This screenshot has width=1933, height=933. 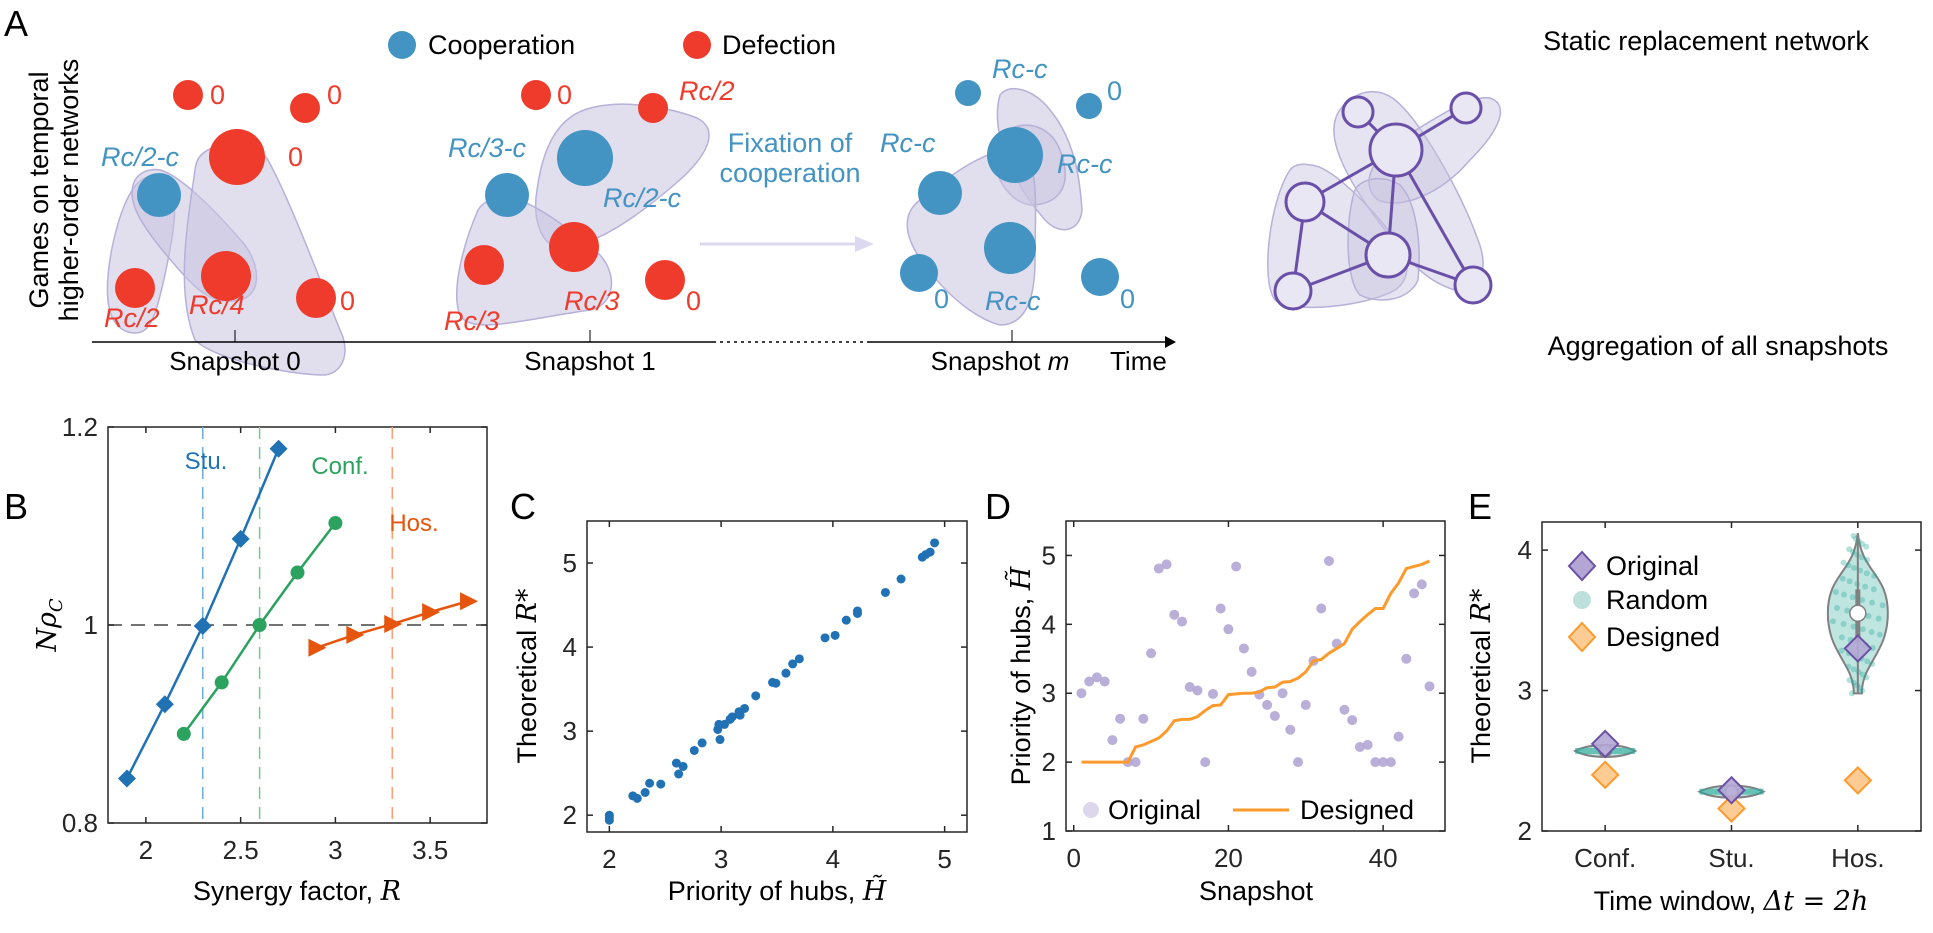 What do you see at coordinates (1384, 201) in the screenshot?
I see `static-replacement-network` at bounding box center [1384, 201].